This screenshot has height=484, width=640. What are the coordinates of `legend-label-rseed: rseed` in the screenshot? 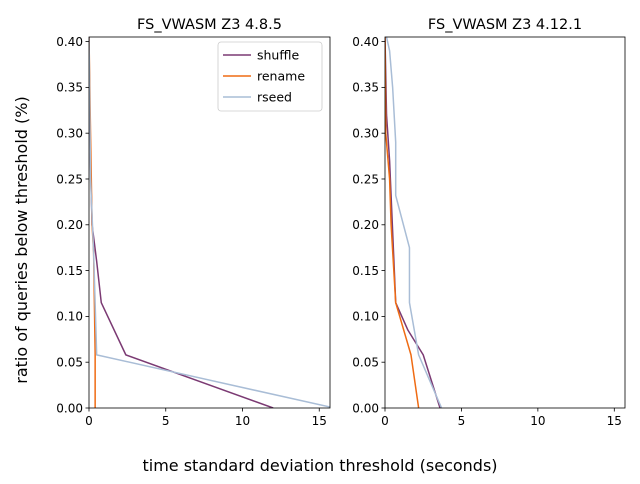 It's located at (274, 97).